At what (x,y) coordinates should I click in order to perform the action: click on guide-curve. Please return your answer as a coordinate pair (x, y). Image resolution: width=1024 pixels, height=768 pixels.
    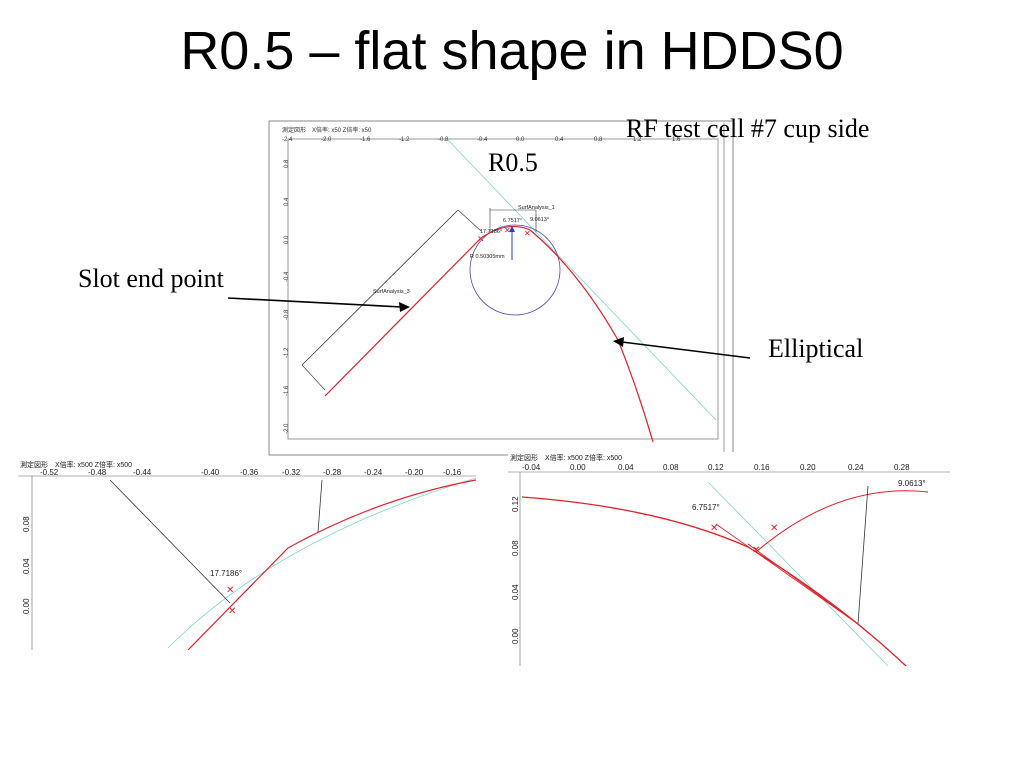
    Looking at the image, I should click on (322, 563).